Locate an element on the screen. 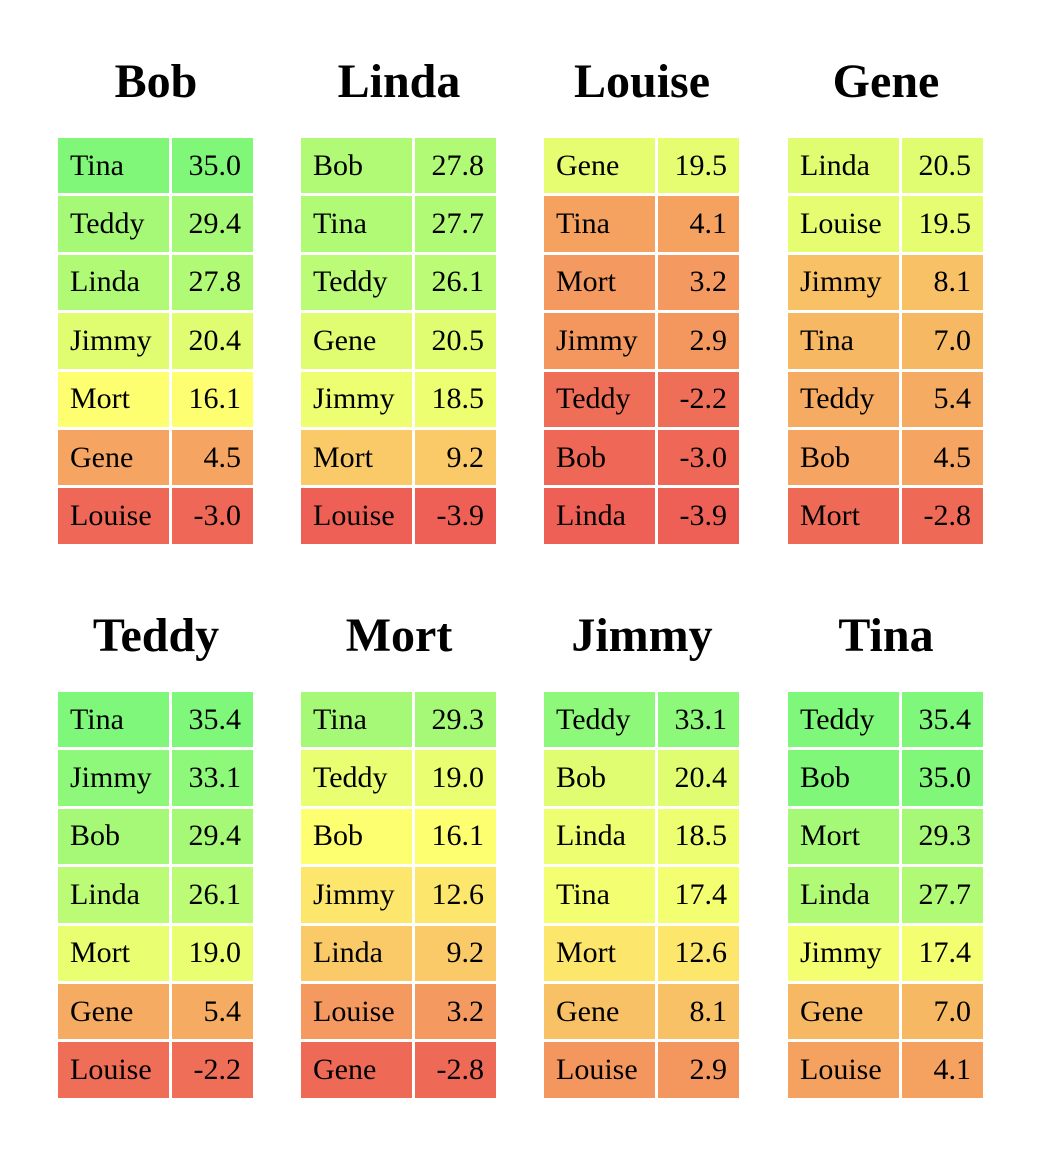  table-row: Tina 29.3 is located at coordinates (398, 720).